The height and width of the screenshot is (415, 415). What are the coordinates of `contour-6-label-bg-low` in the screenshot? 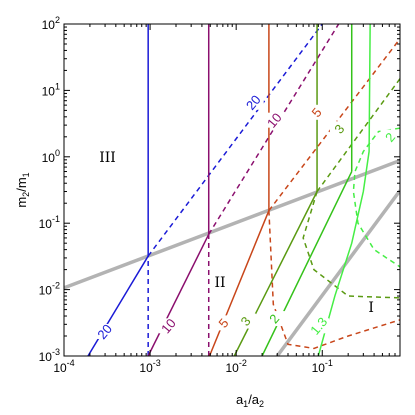 It's located at (319, 326).